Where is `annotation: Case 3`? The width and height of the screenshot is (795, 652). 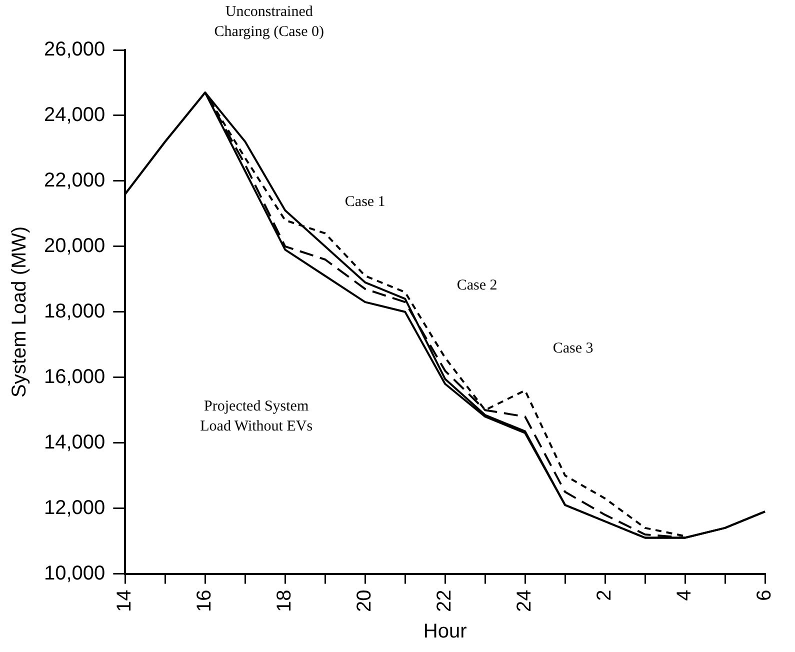 annotation: Case 3 is located at coordinates (573, 348).